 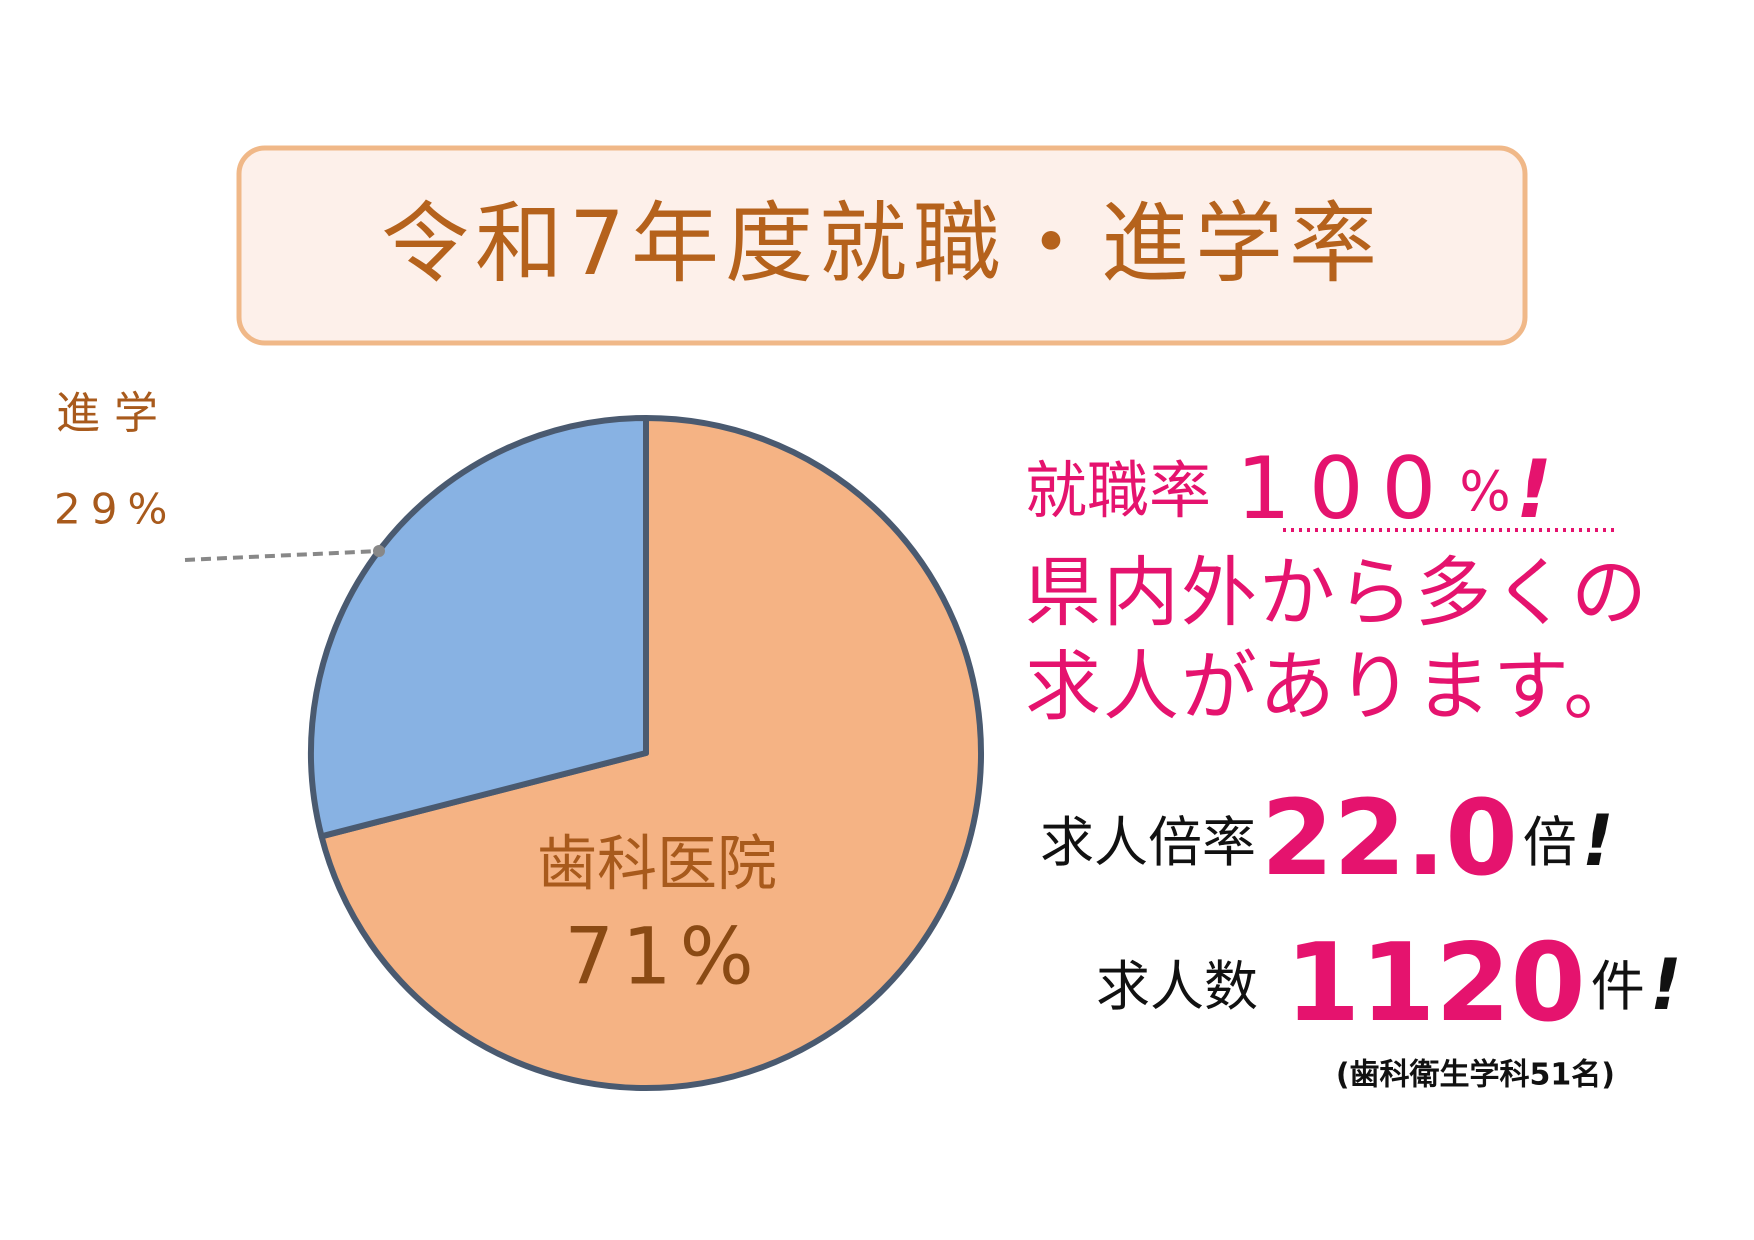 What do you see at coordinates (114, 413) in the screenshot?
I see `slice-label: 進学` at bounding box center [114, 413].